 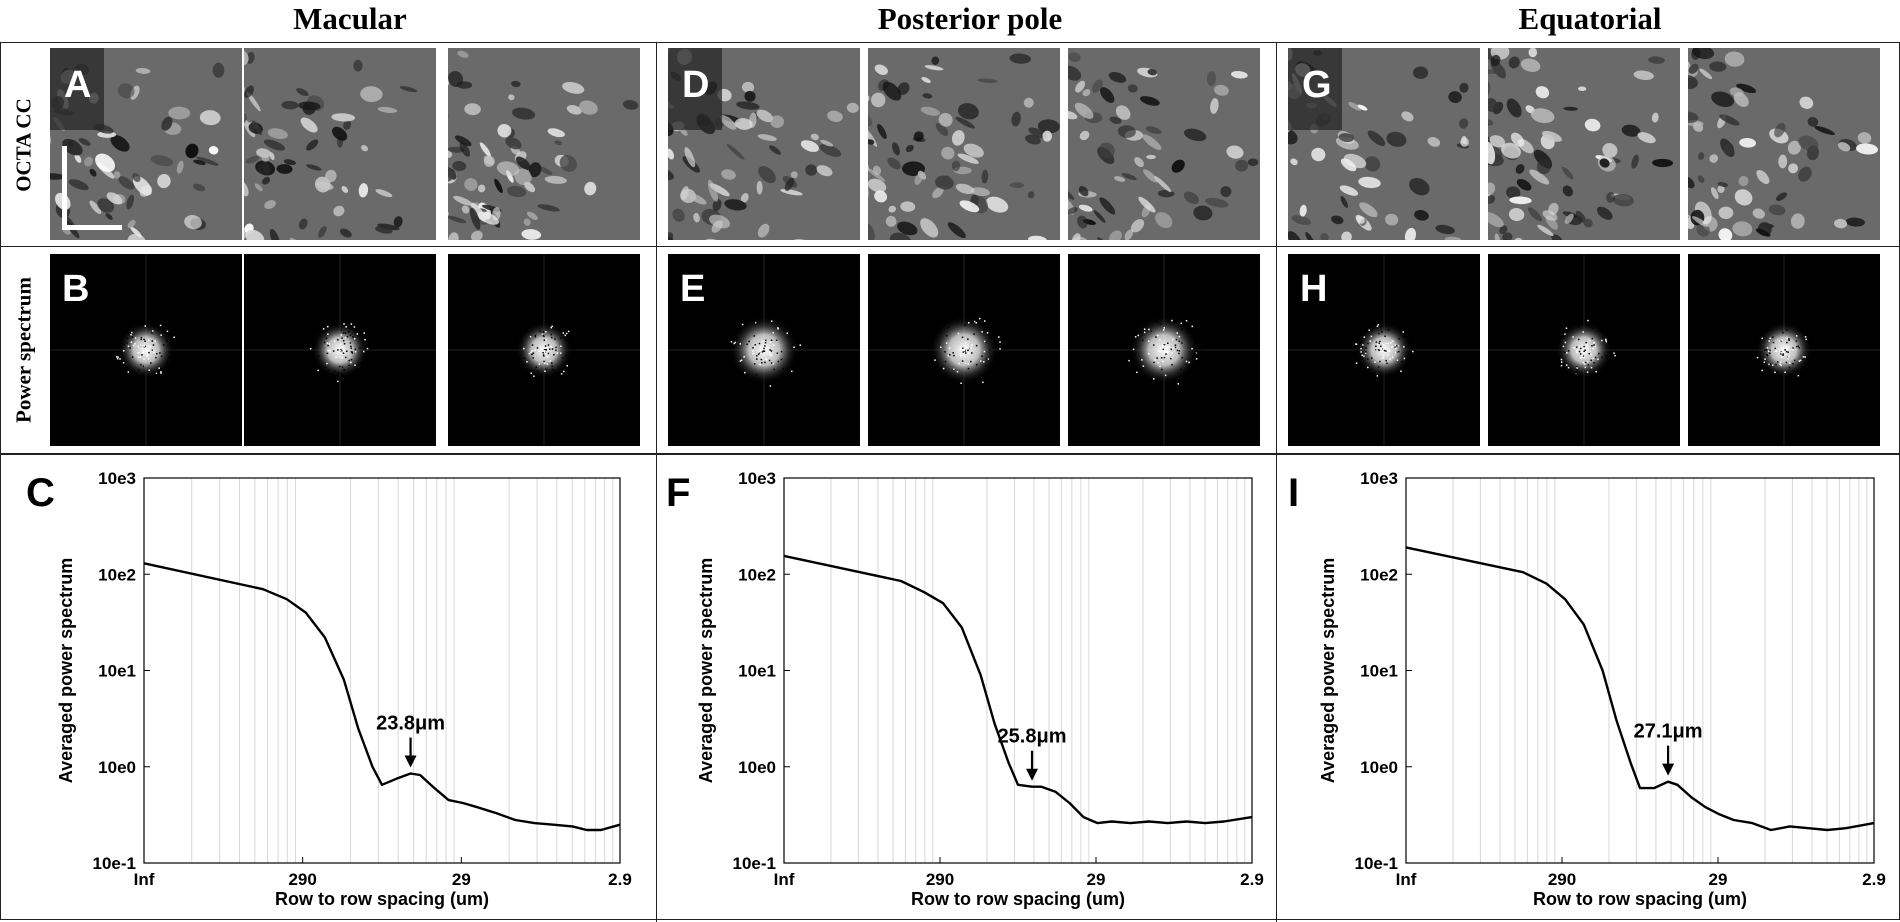 What do you see at coordinates (950, 246) in the screenshot?
I see `row-divider` at bounding box center [950, 246].